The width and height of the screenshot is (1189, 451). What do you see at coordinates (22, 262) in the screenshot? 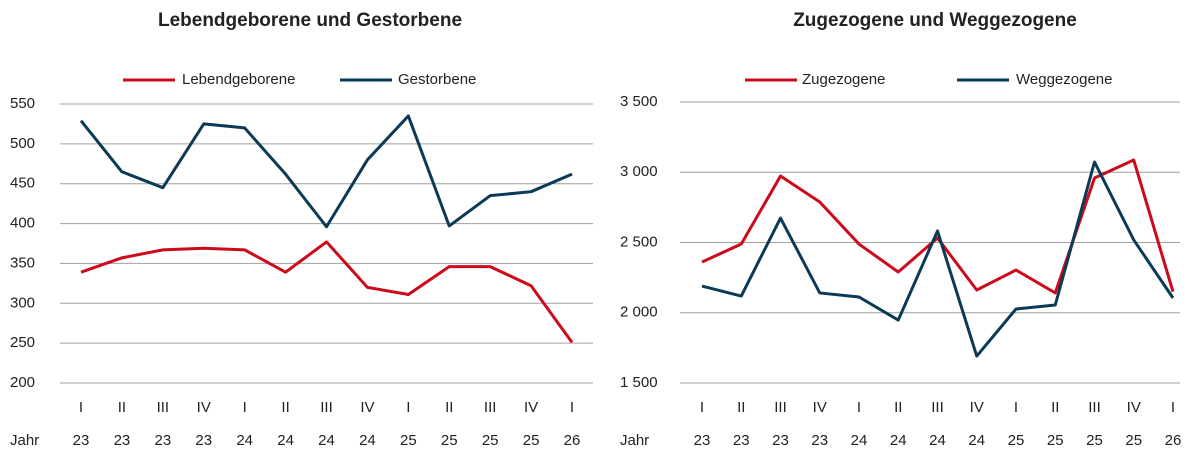
I see `y-tick-label: 350` at bounding box center [22, 262].